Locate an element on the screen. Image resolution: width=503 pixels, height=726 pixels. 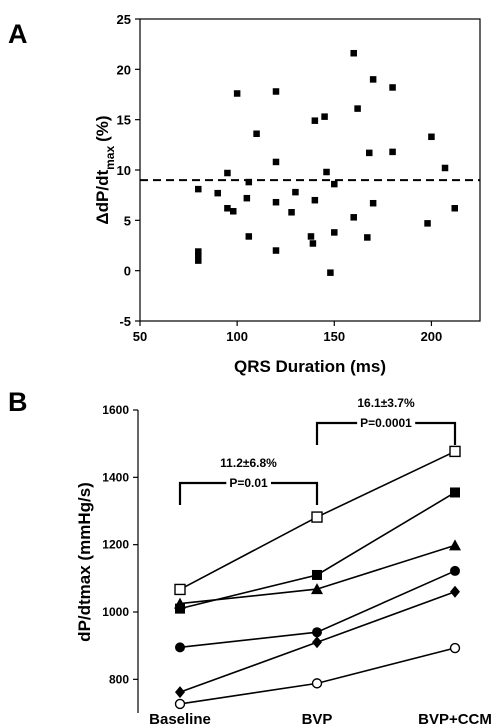
bracket-percent-label: 11.2±6.8% is located at coordinates (248, 463).